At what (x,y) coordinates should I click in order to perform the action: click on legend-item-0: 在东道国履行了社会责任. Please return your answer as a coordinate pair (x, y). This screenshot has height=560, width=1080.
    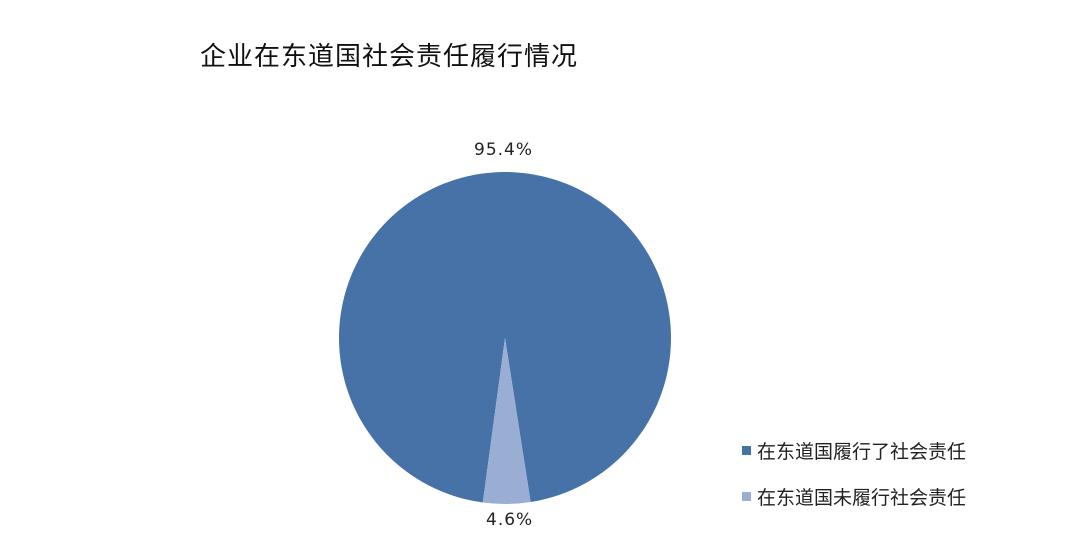
    Looking at the image, I should click on (854, 450).